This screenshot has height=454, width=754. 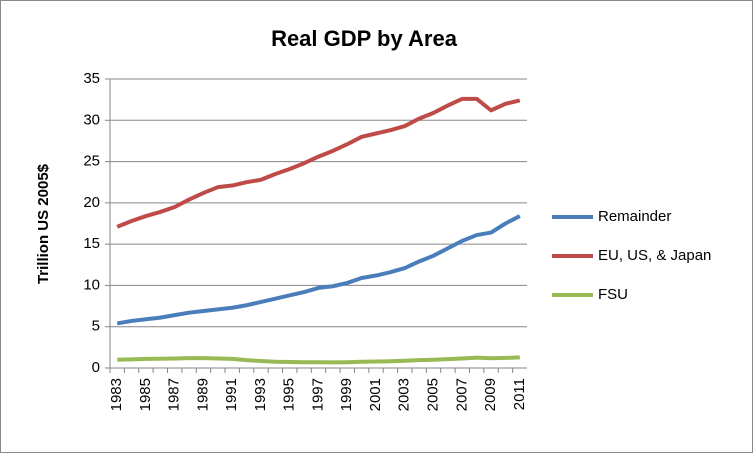 I want to click on x-tick-label: 1999, so click(x=346, y=394).